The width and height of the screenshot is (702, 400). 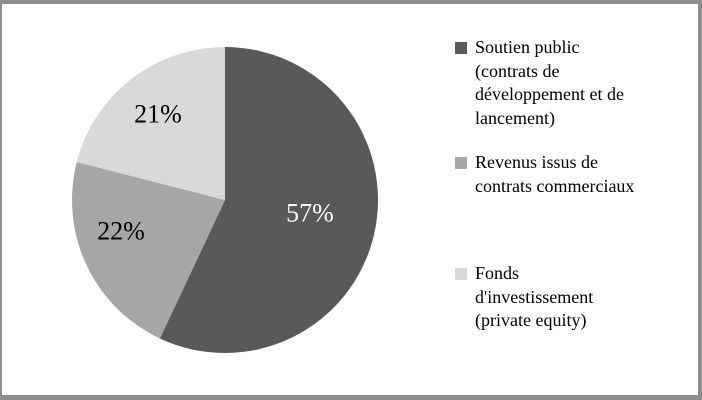 What do you see at coordinates (534, 296) in the screenshot?
I see `legend-label: Fonds d'investissement (private equity)` at bounding box center [534, 296].